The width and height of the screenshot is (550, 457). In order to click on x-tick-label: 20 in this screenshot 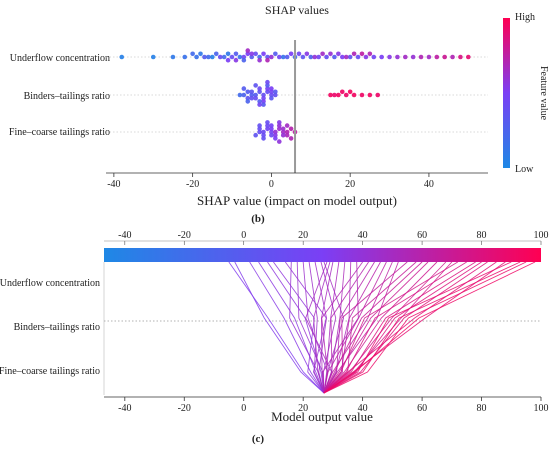, I will do `click(350, 184)`.